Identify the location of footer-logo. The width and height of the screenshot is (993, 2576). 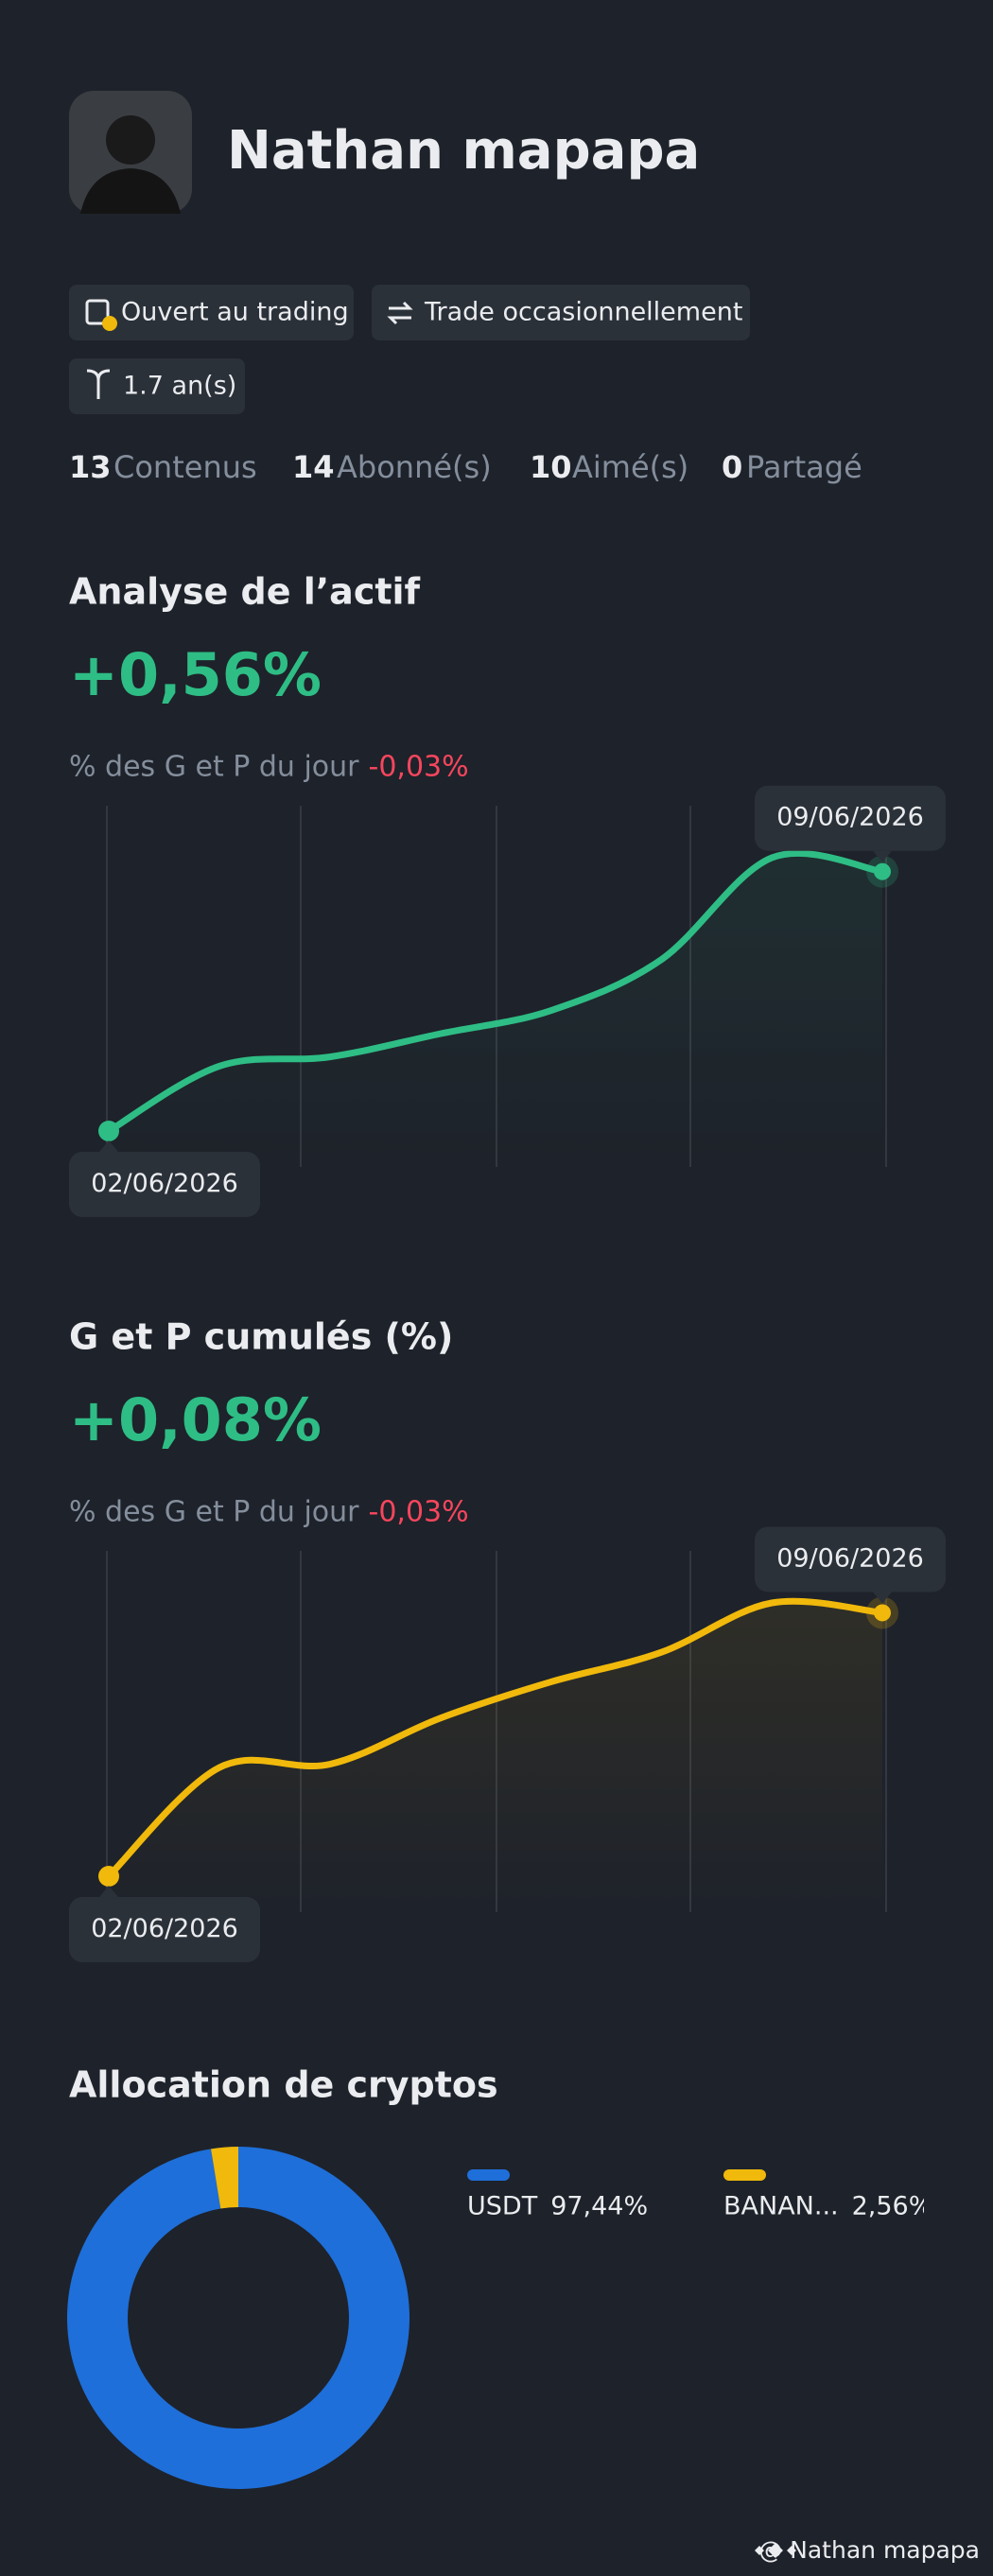
(775, 2550).